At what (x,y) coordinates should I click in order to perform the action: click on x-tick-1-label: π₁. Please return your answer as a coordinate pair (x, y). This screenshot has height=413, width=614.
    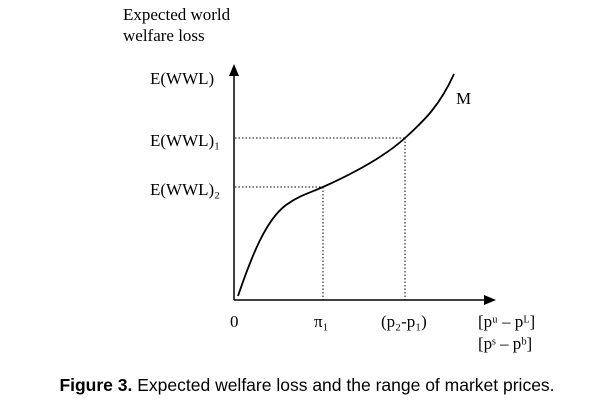
    Looking at the image, I should click on (321, 321).